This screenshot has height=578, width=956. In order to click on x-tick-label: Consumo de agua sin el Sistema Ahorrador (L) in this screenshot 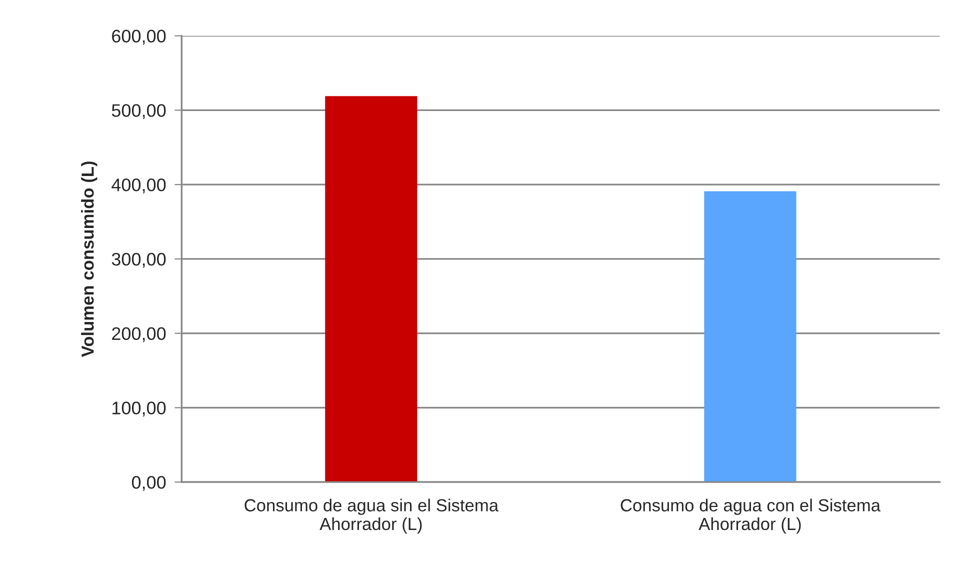, I will do `click(371, 516)`.